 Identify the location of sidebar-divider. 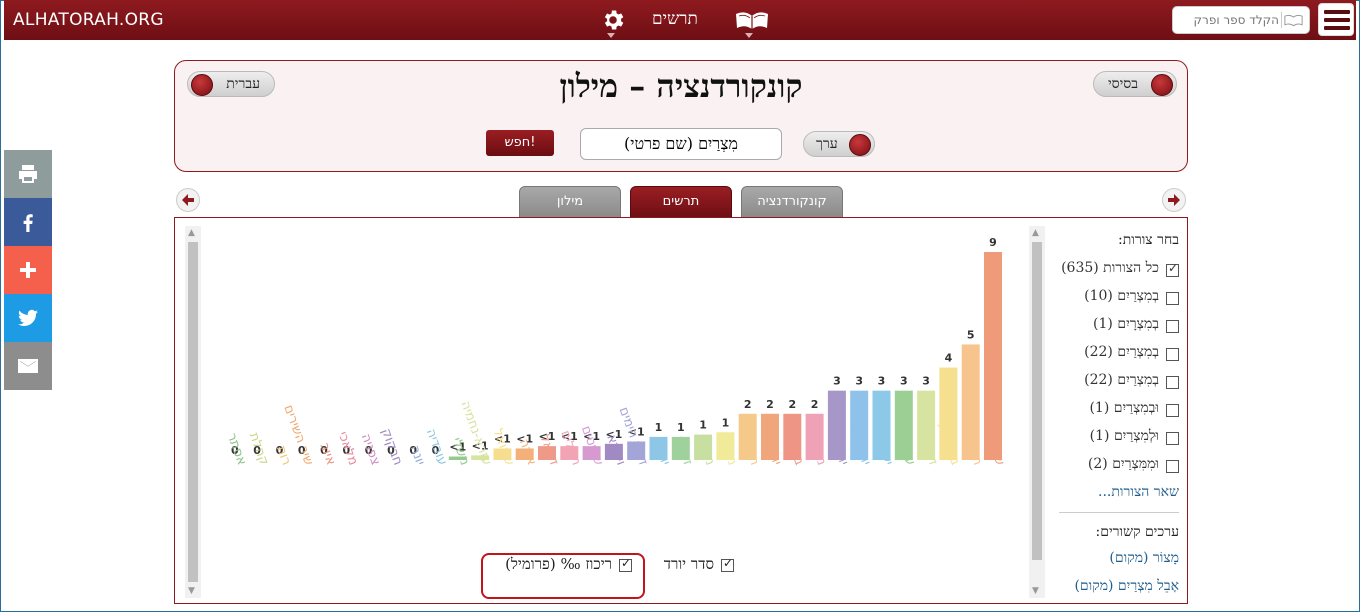
(1119, 512).